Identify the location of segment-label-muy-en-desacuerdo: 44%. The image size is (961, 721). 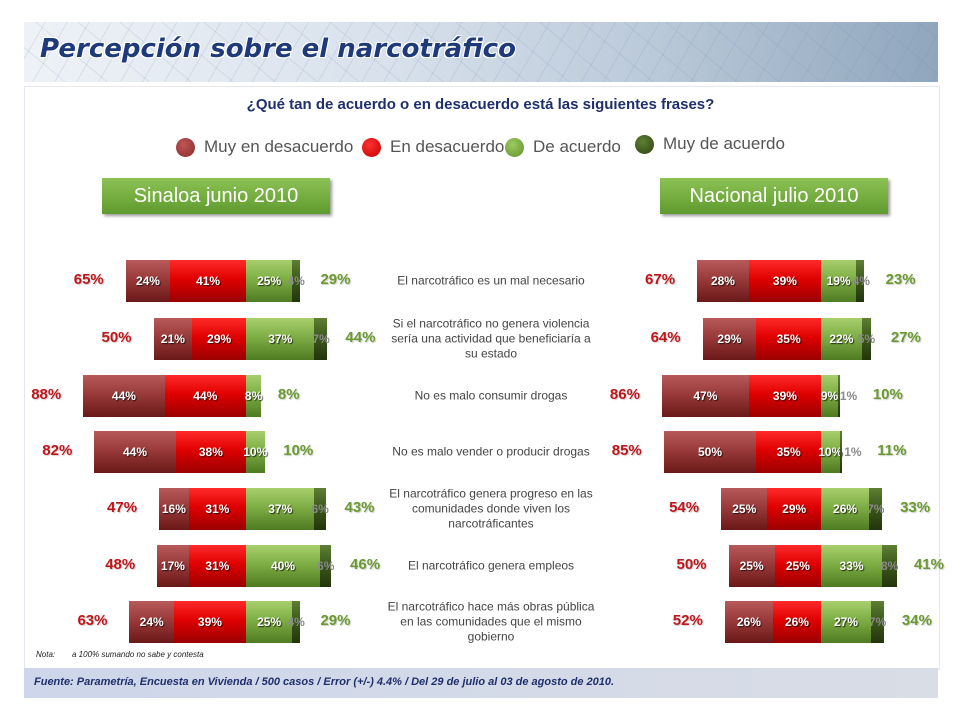
(135, 452).